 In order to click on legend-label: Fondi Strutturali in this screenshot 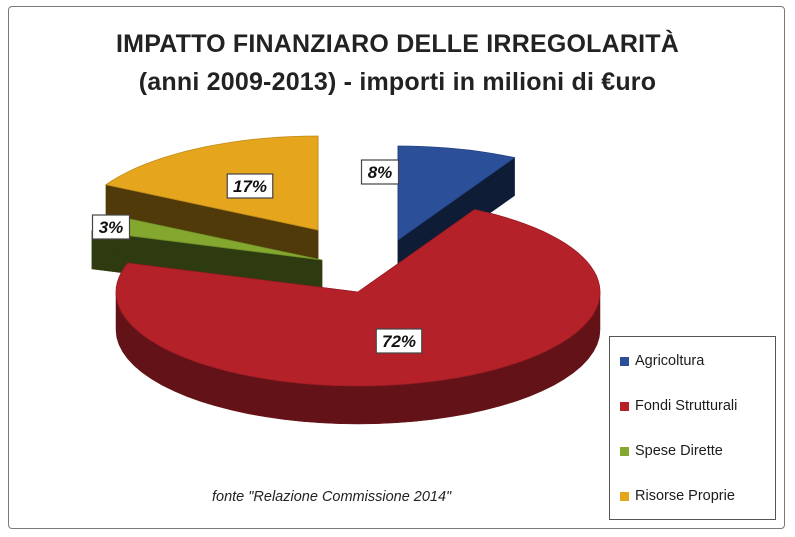, I will do `click(686, 406)`.